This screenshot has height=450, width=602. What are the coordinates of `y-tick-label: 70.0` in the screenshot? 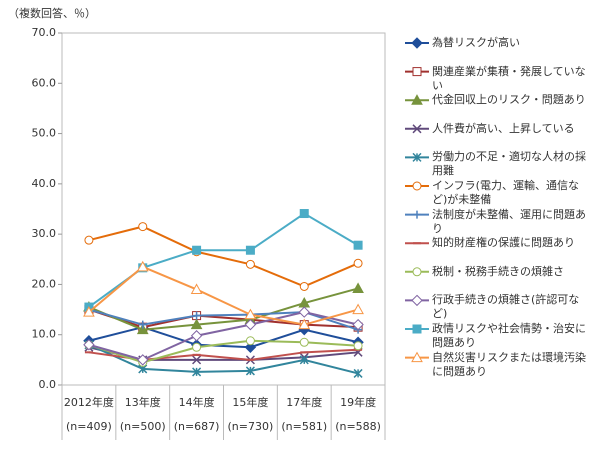 It's located at (44, 32).